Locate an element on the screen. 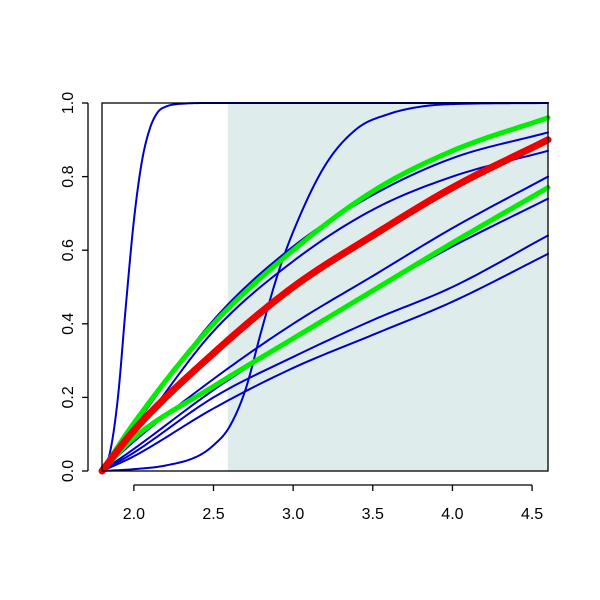 This screenshot has width=600, height=600. y-tick-label: 0.6 is located at coordinates (68, 250).